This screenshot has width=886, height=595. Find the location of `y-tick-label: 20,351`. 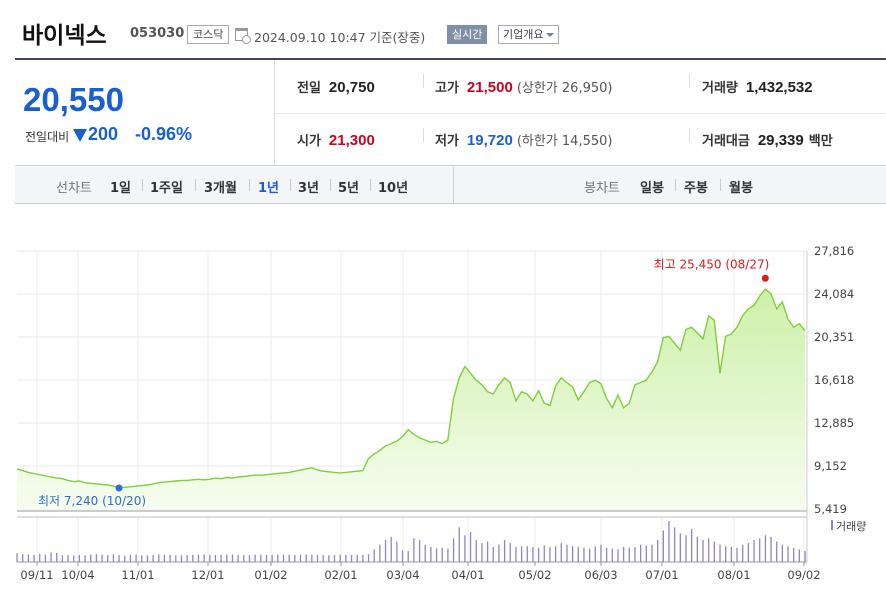

y-tick-label: 20,351 is located at coordinates (834, 337).